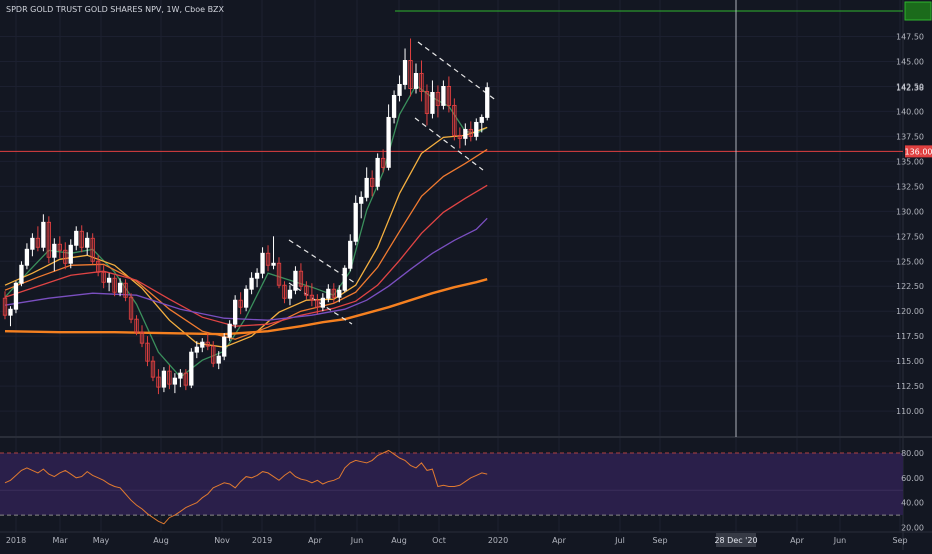  I want to click on price-tick-label: 125.00, so click(910, 261).